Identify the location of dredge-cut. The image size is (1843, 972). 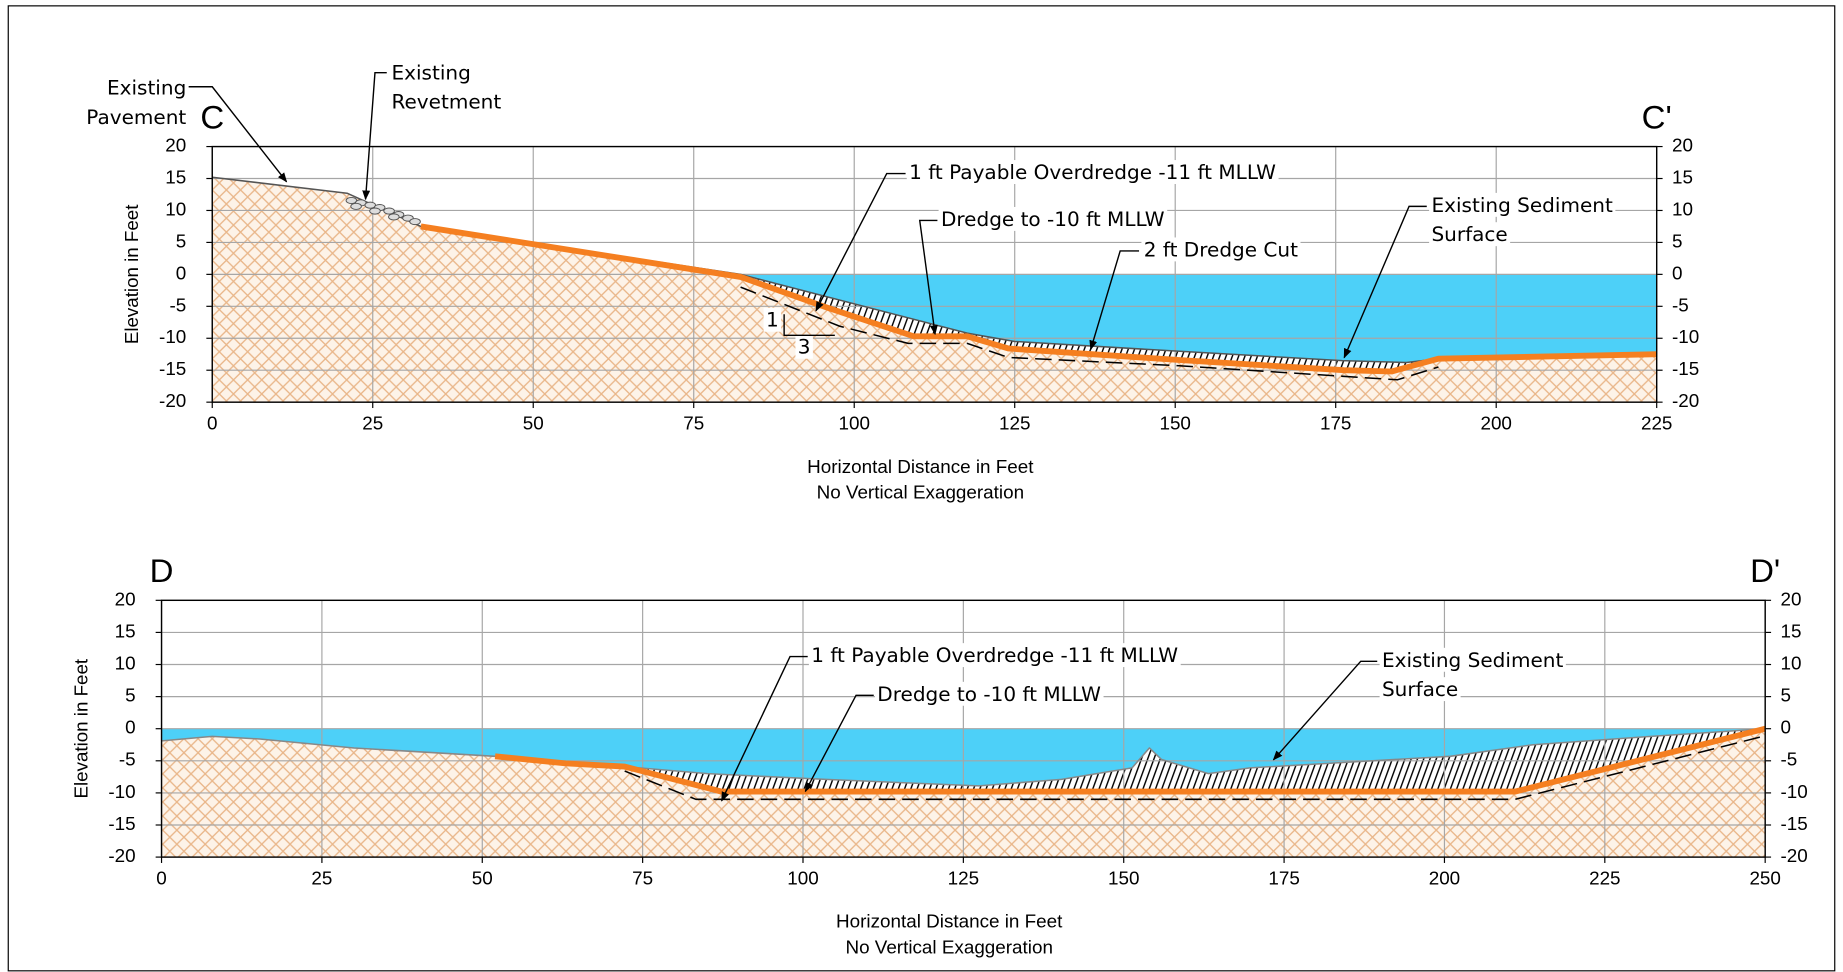
(1130, 760).